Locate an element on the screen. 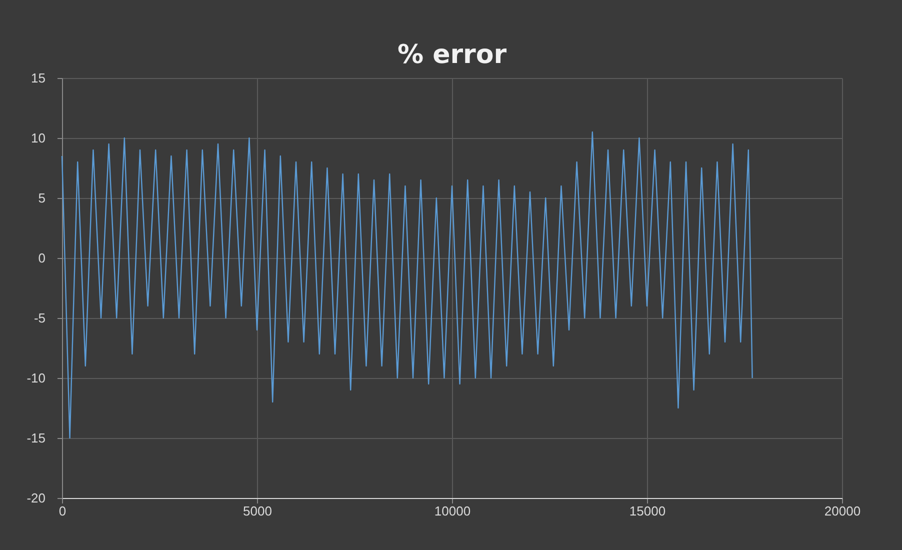 This screenshot has width=902, height=550. y-tick-label: -5 is located at coordinates (40, 318).